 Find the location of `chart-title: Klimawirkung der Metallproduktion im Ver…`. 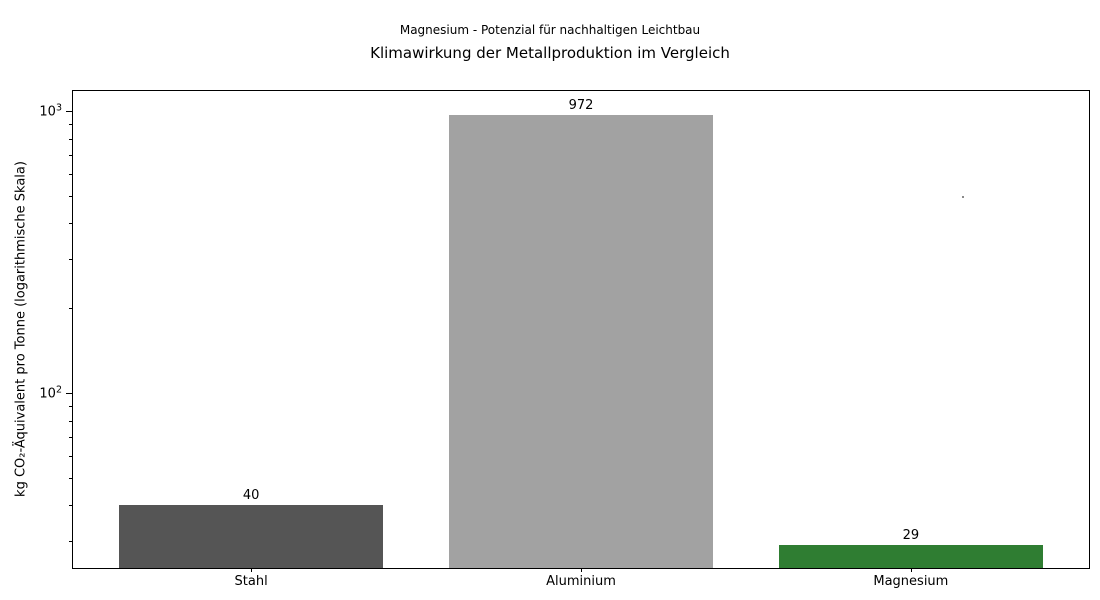

chart-title: Klimawirkung der Metallproduktion im Ver… is located at coordinates (550, 53).